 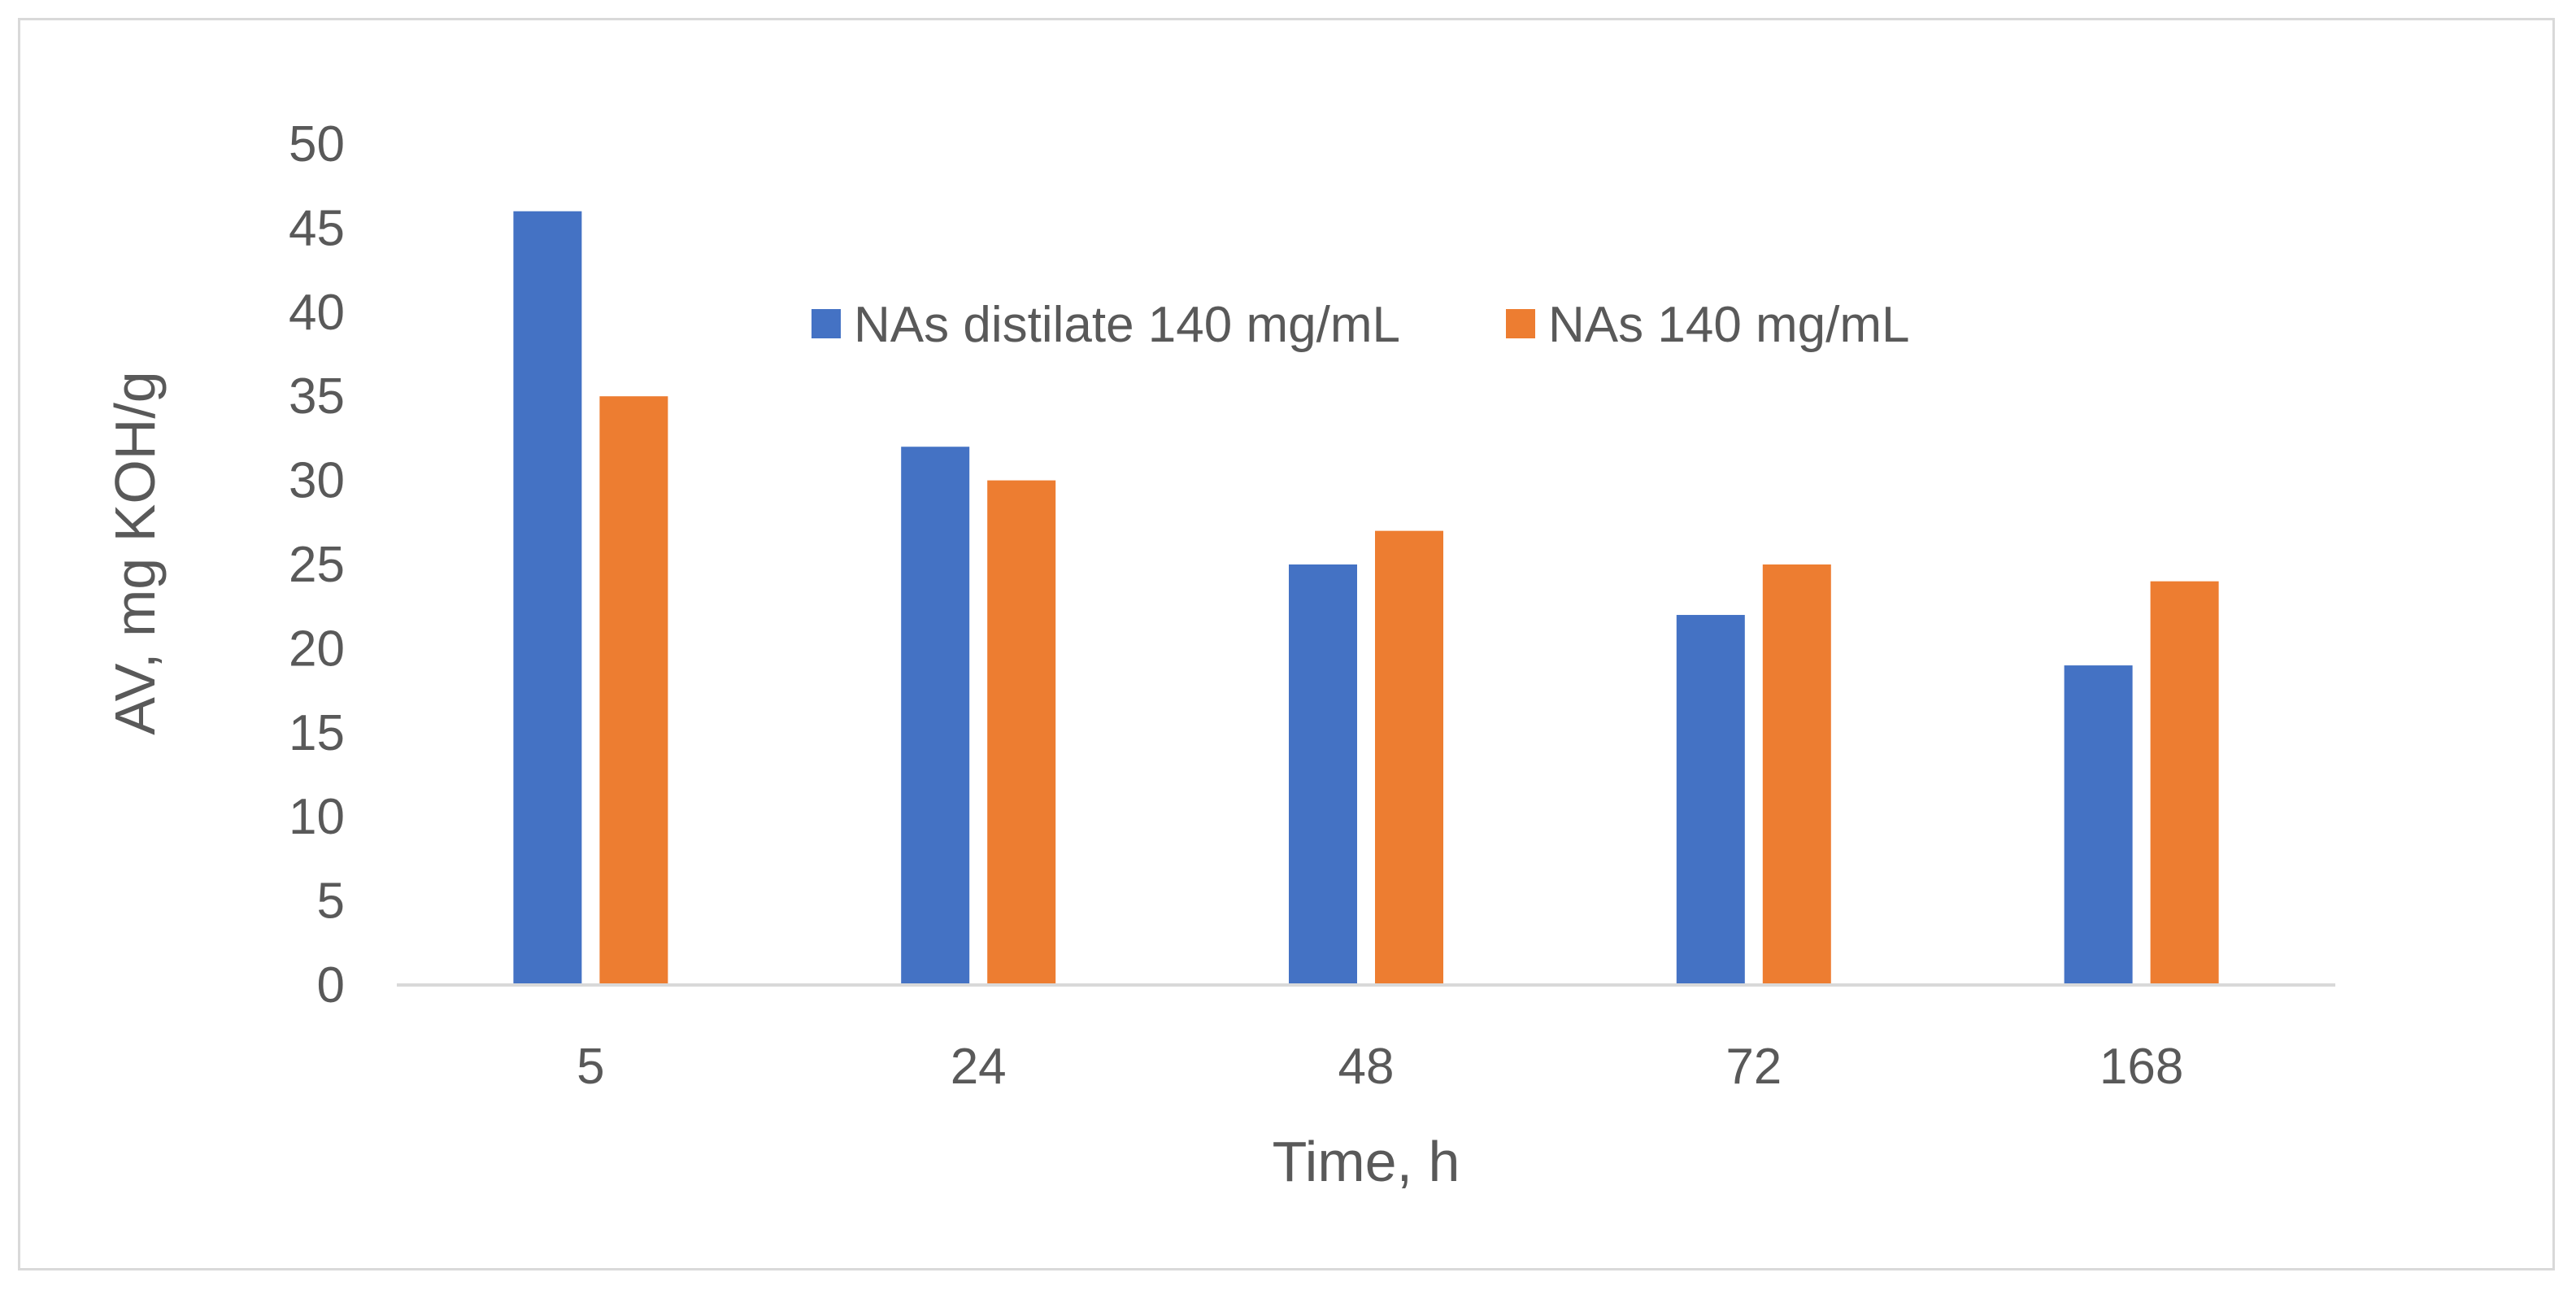 What do you see at coordinates (1754, 1067) in the screenshot?
I see `x-tick-label: 72` at bounding box center [1754, 1067].